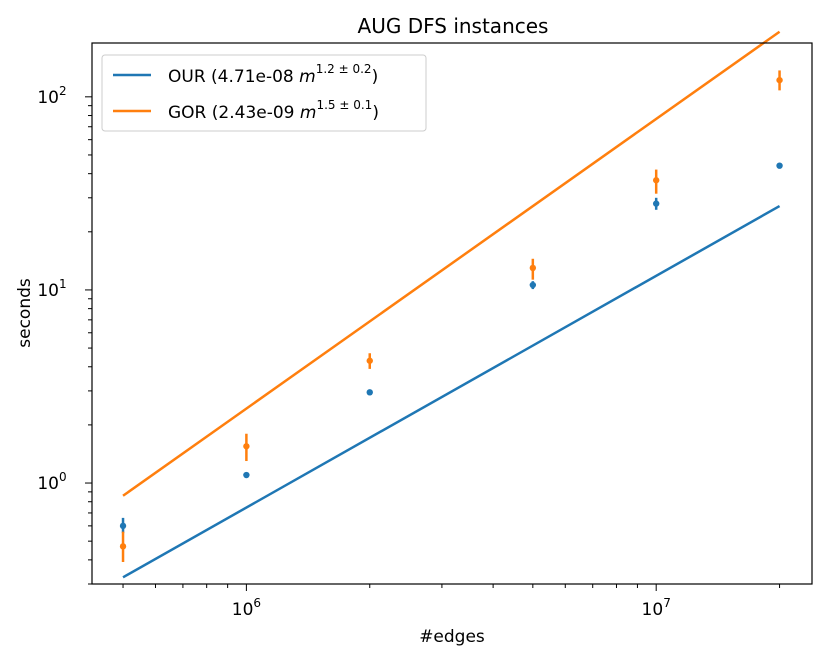  What do you see at coordinates (64, 334) in the screenshot?
I see `y-axis-ticks: 10⁰ 10¹ 10²` at bounding box center [64, 334].